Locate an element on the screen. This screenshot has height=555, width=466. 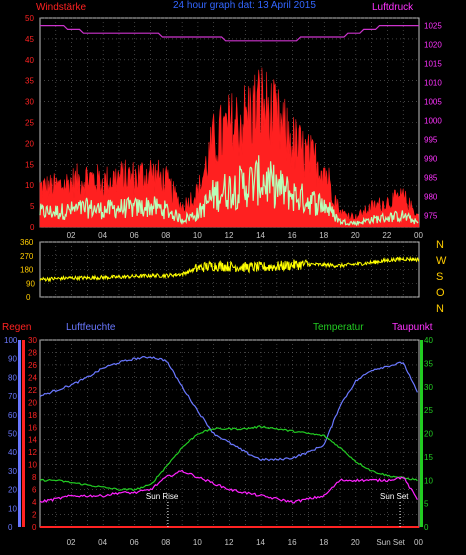
direction-tick-label: 360 is located at coordinates (27, 242).